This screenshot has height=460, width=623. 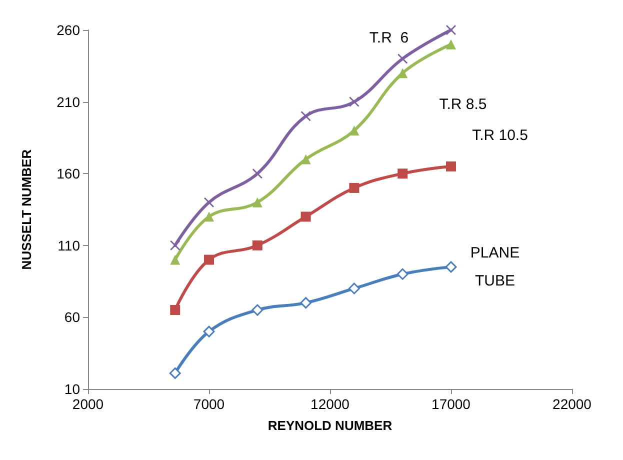 I want to click on x-axis-title: REYNOLD NUMBER, so click(x=330, y=425).